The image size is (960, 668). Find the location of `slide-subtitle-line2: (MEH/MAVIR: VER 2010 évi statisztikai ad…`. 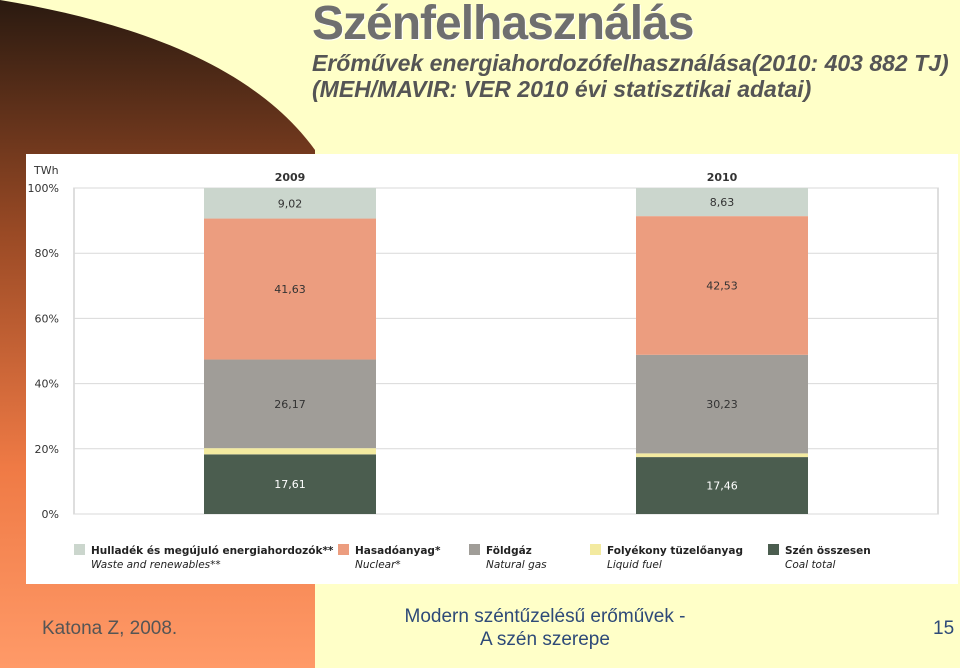

slide-subtitle-line2: (MEH/MAVIR: VER 2010 évi statisztikai ad… is located at coordinates (562, 89).